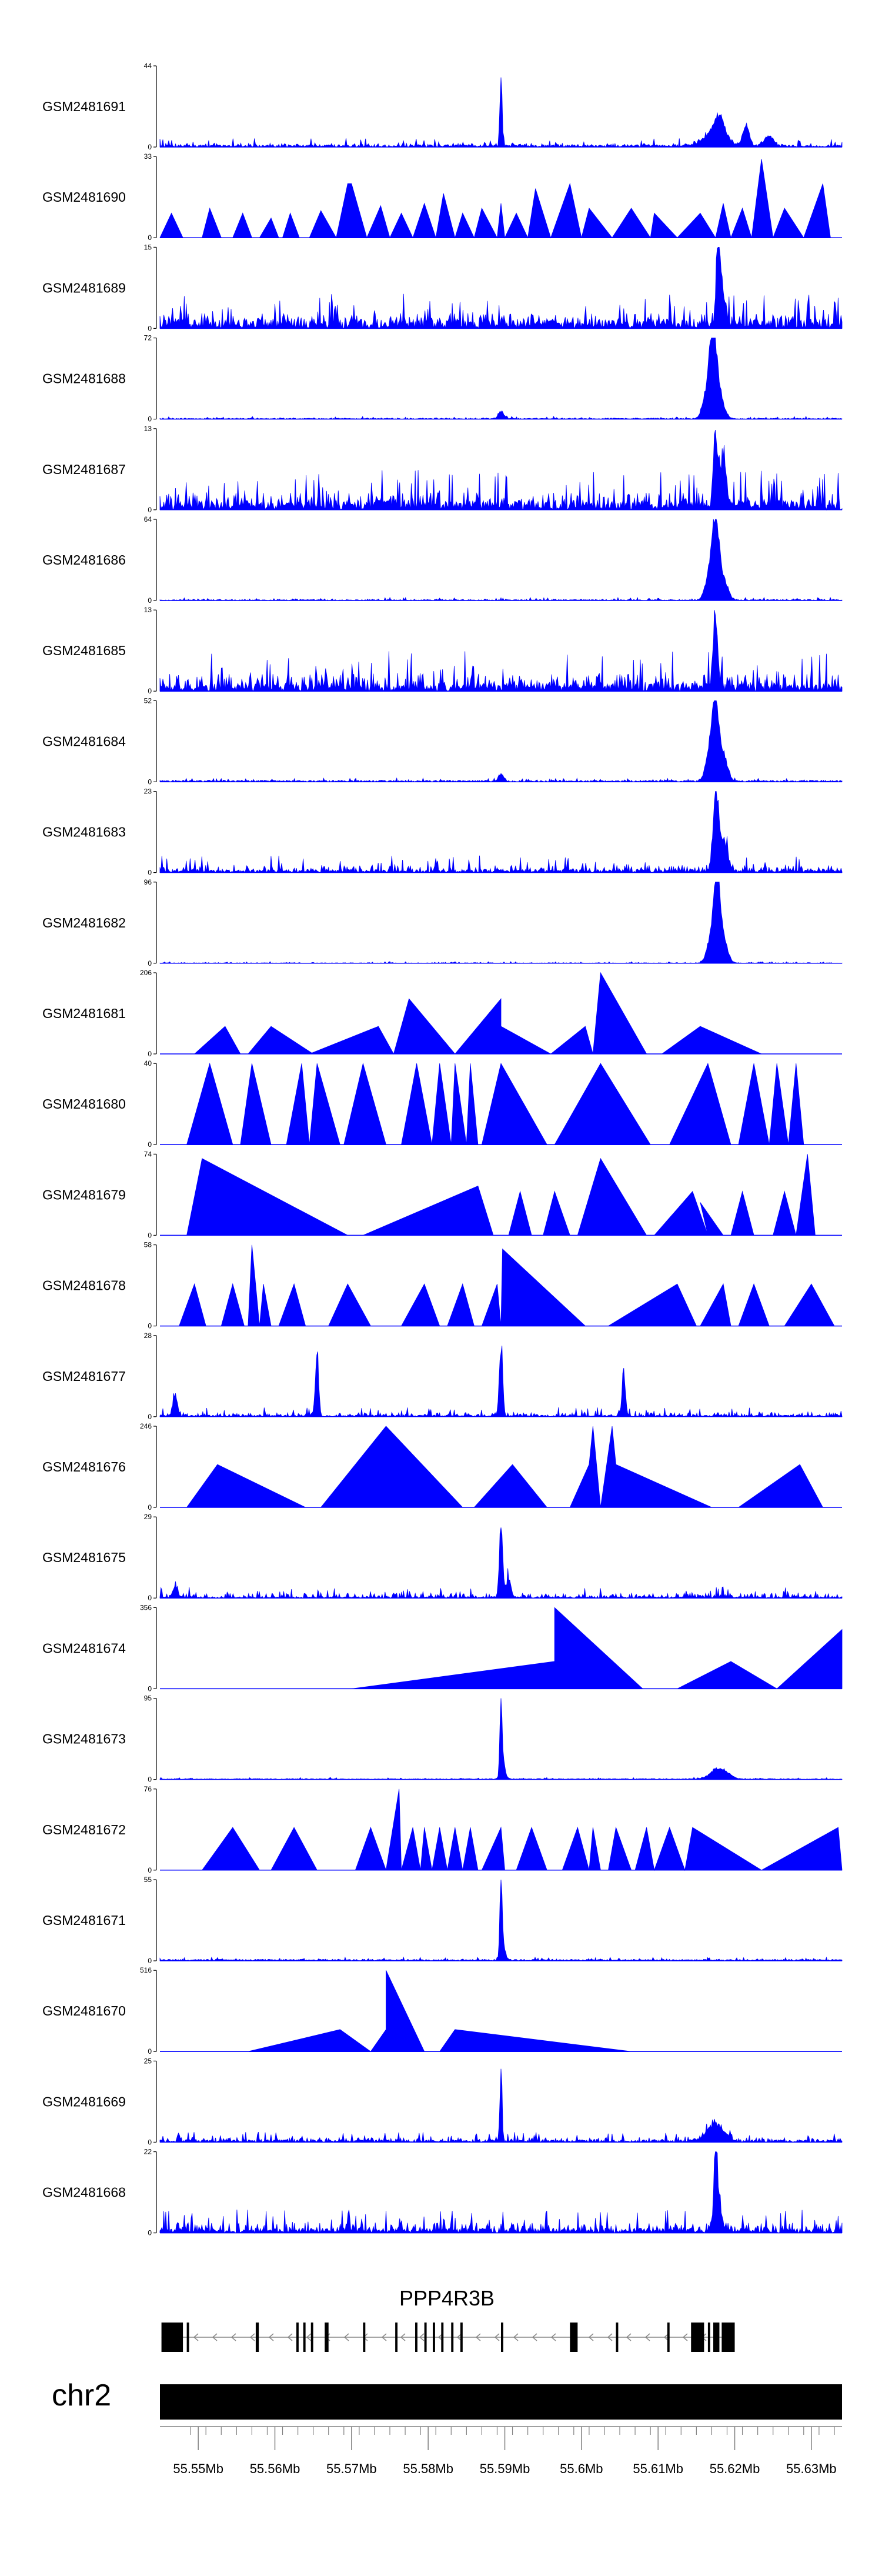 This screenshot has height=2576, width=882. Describe the element at coordinates (84, 2192) in the screenshot. I see `track-label: GSM2481668` at that location.